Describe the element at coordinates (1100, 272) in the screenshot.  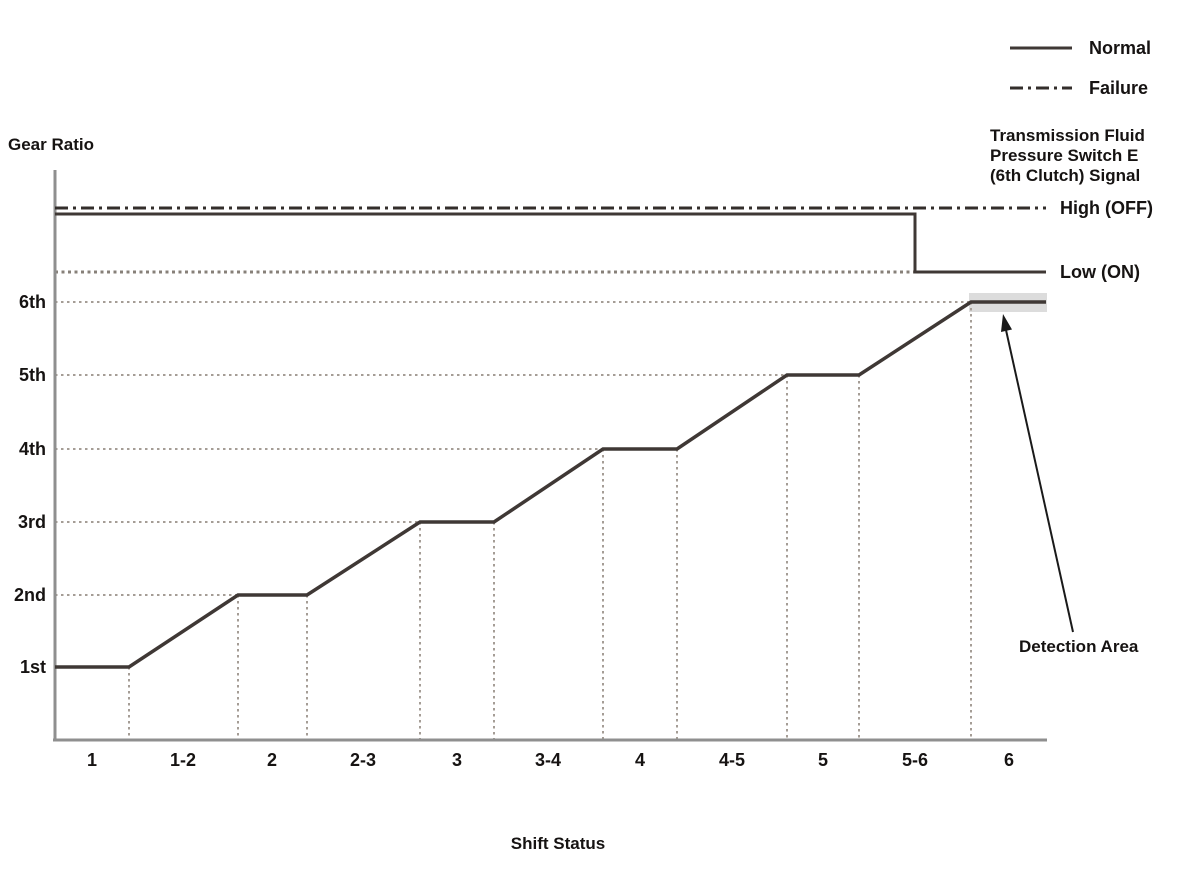
I see `low-on-label: Low (ON)` at that location.